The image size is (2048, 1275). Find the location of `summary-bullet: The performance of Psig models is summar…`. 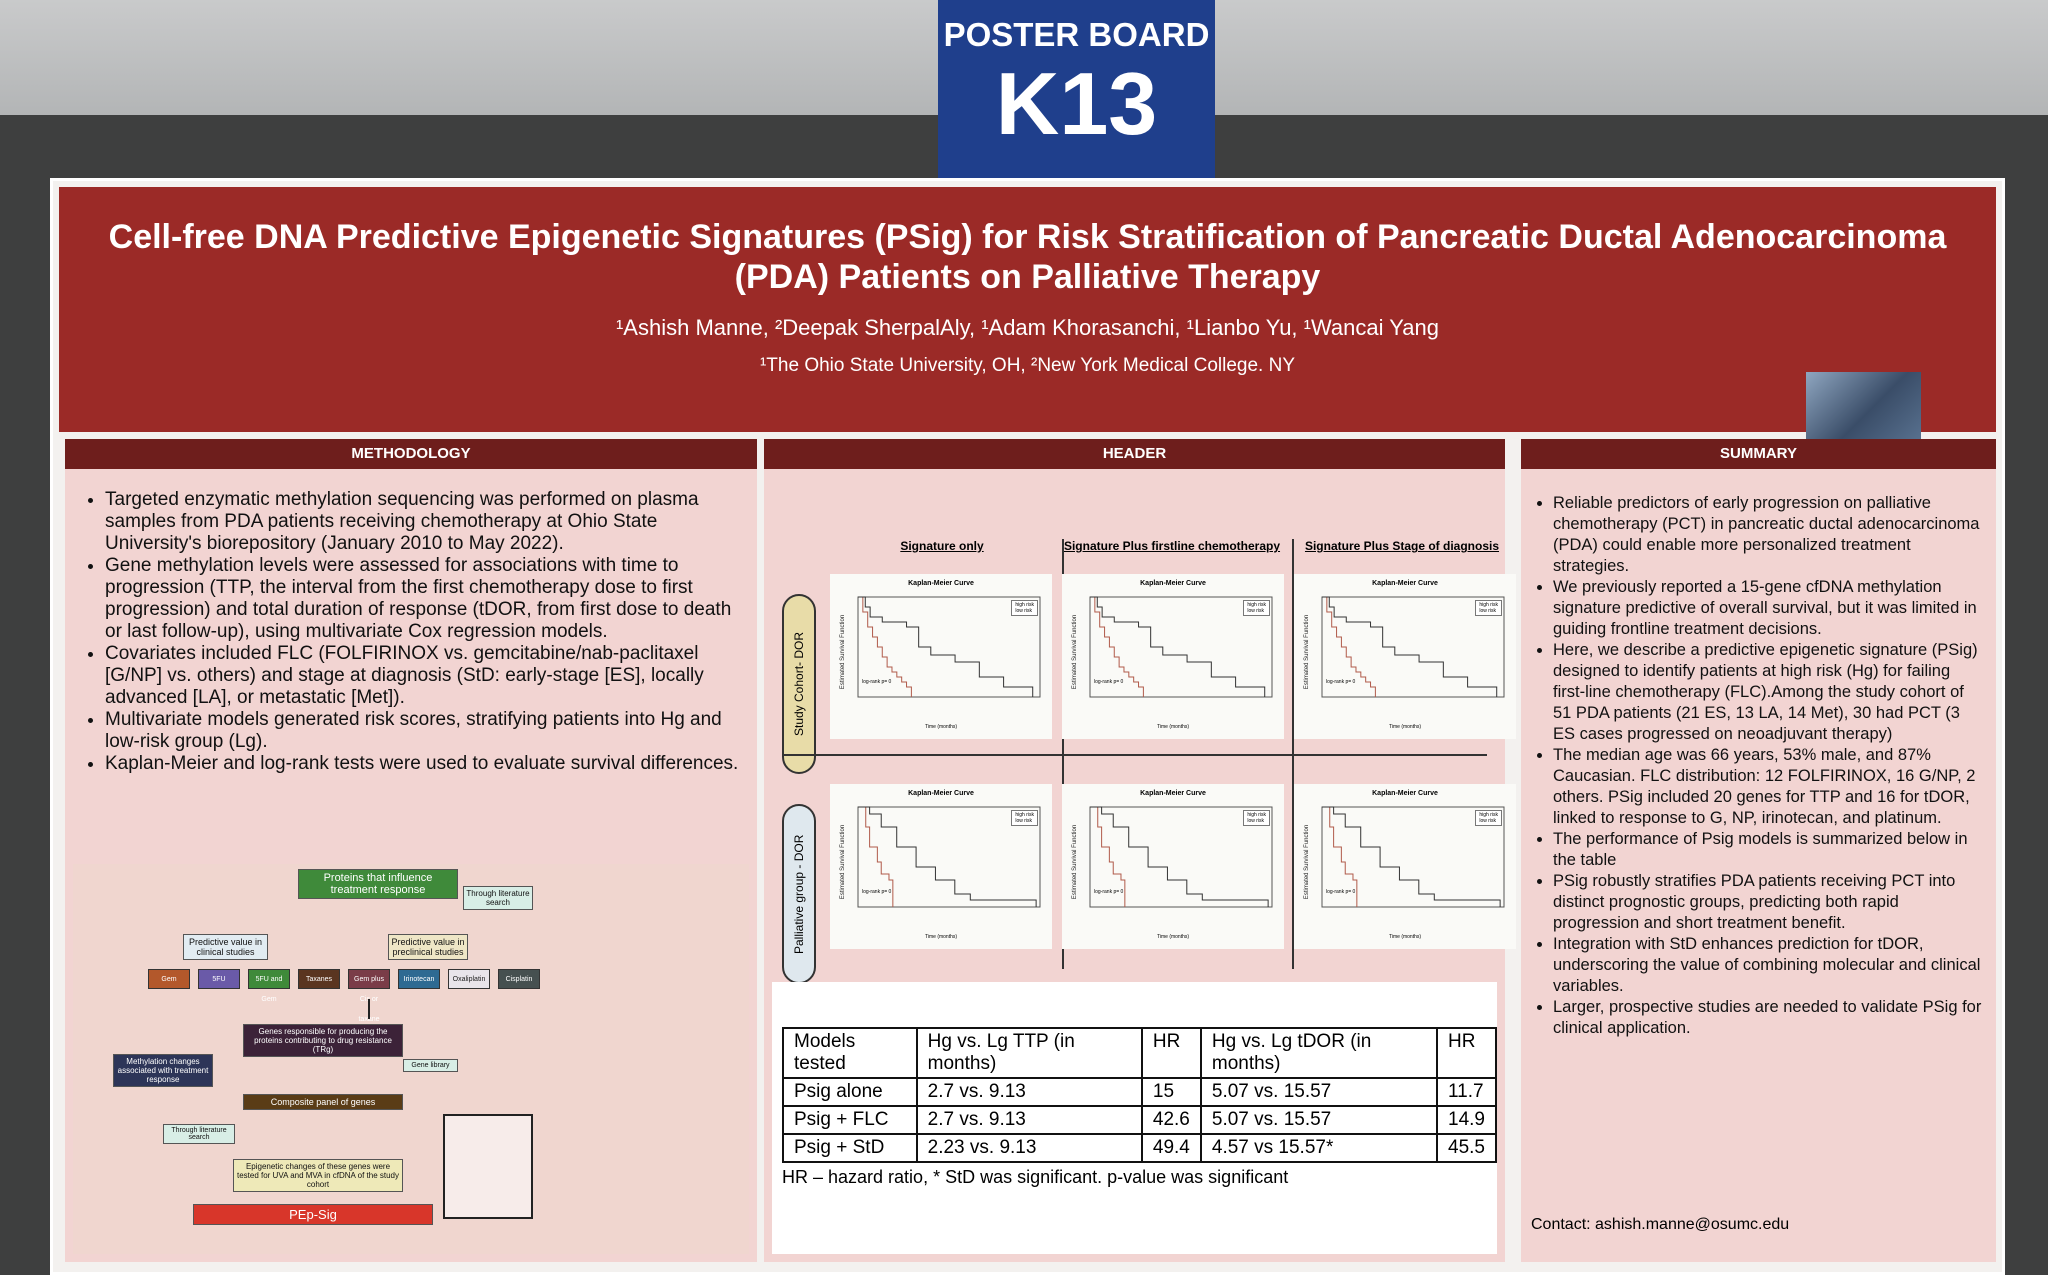

summary-bullet: The performance of Psig models is summar… is located at coordinates (1768, 850).